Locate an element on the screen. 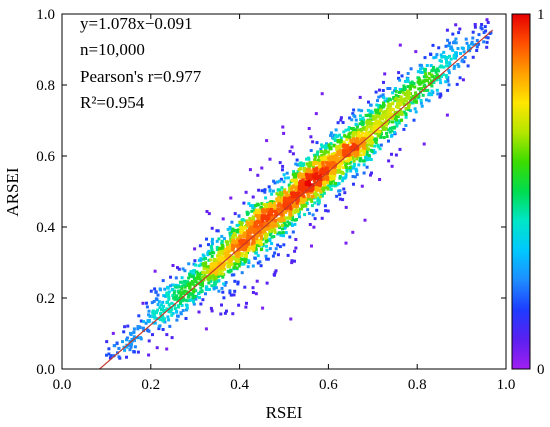  colorbar-max-label: 1 is located at coordinates (541, 15).